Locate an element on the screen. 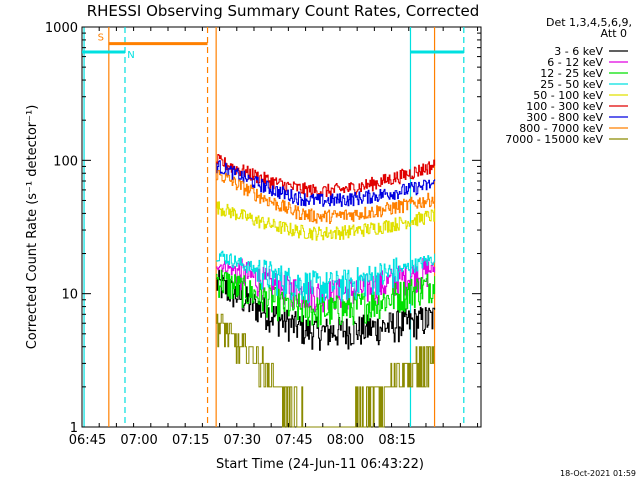  y-tick-label: 1000 is located at coordinates (61, 28).